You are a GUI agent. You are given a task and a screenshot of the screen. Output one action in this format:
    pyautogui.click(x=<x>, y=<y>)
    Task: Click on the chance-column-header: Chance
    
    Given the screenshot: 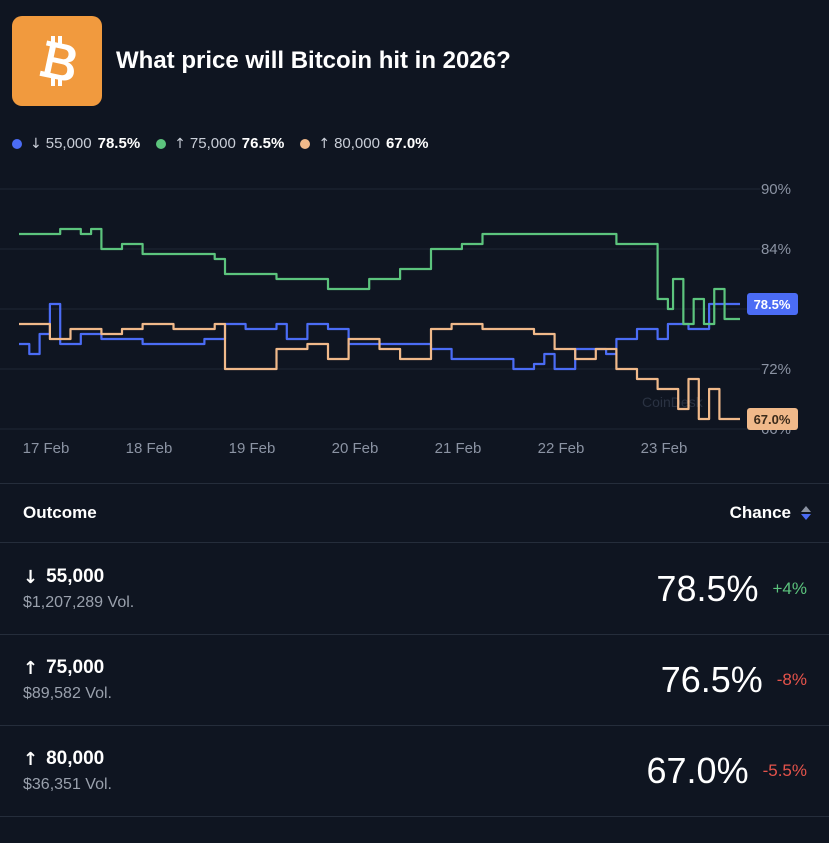 What is the action you would take?
    pyautogui.click(x=760, y=512)
    